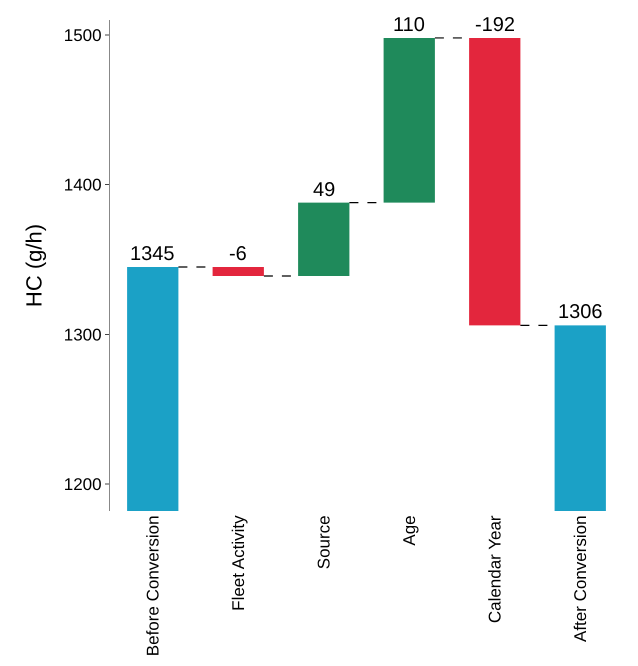  I want to click on x-tick-label: Age, so click(409, 530).